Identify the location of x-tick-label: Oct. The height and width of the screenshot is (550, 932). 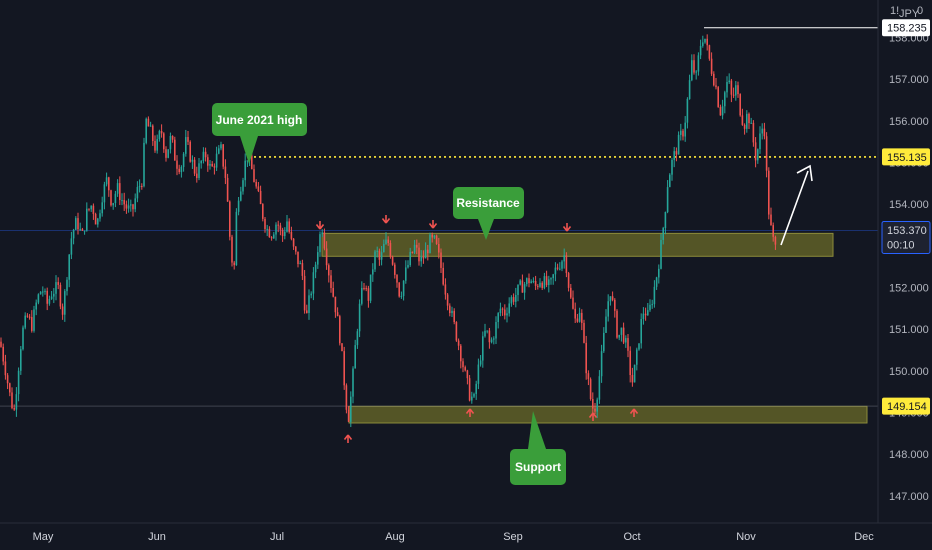
(631, 537).